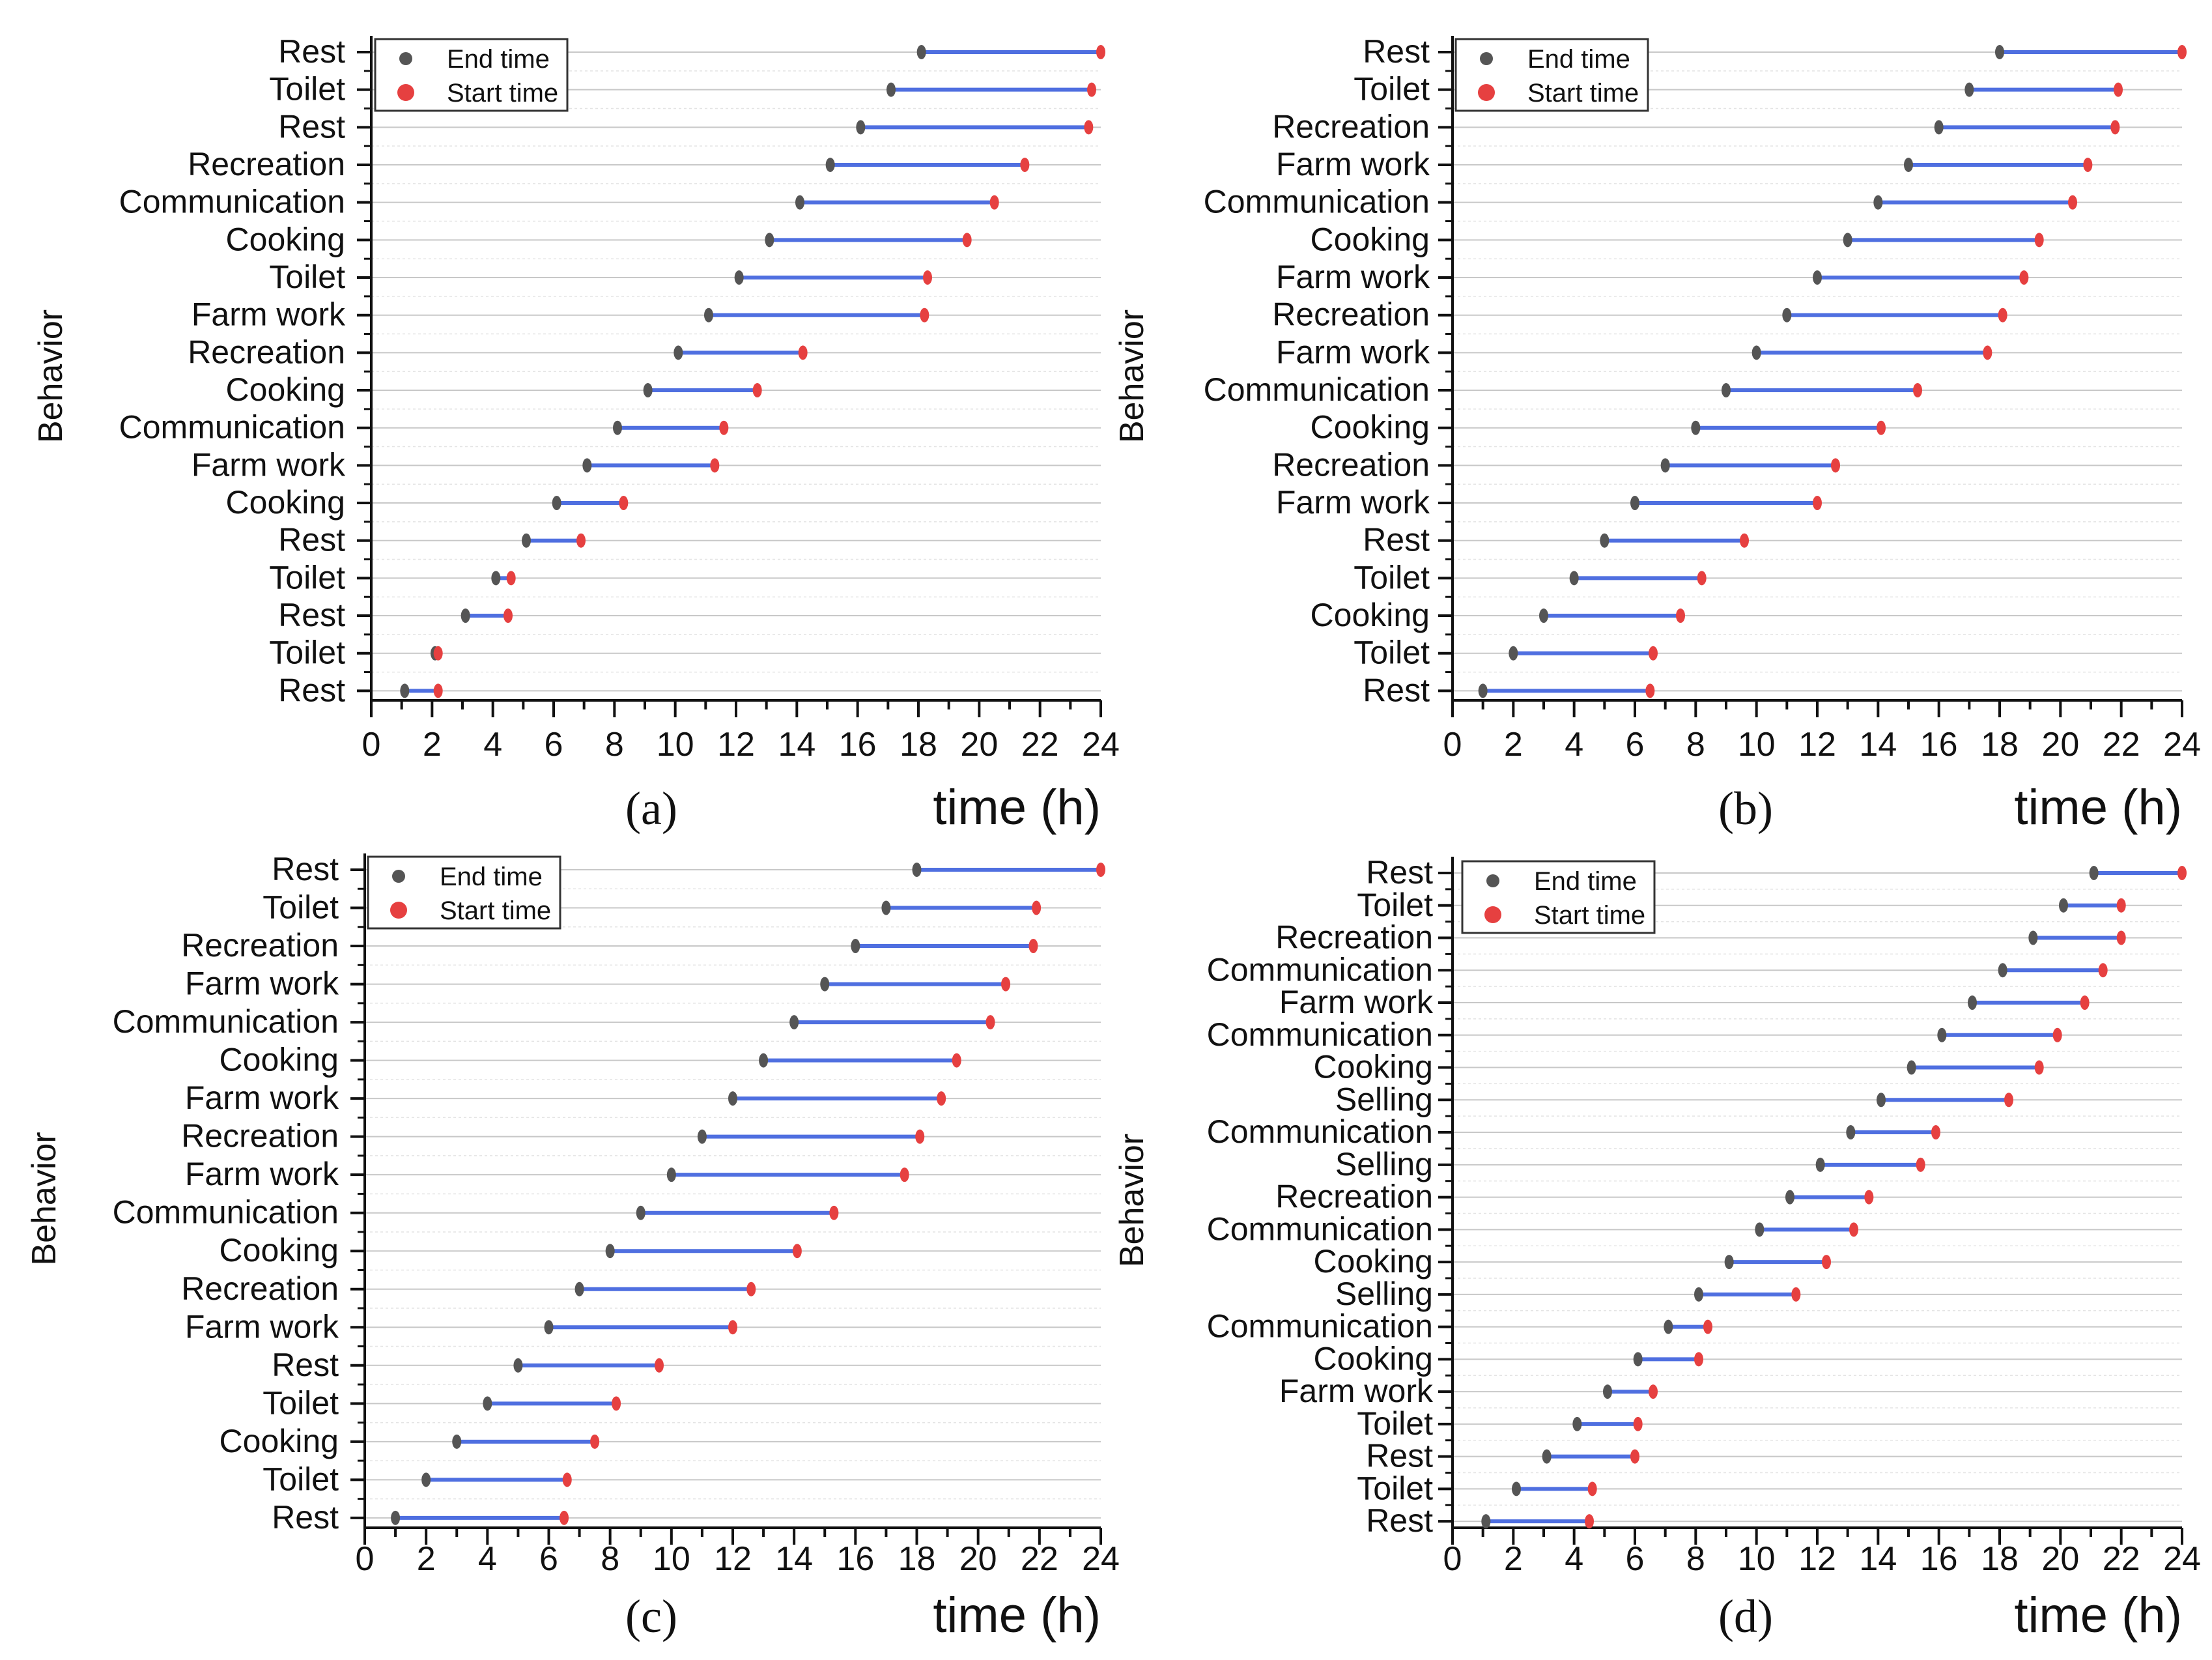 This screenshot has height=1660, width=2212. What do you see at coordinates (554, 745) in the screenshot?
I see `x-tick-label: 6` at bounding box center [554, 745].